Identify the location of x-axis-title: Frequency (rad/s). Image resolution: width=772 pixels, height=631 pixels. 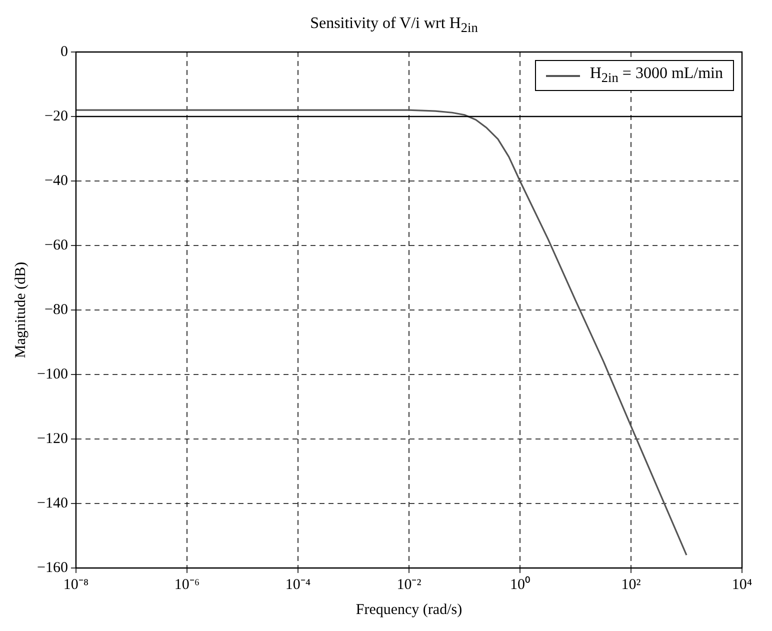
(409, 610).